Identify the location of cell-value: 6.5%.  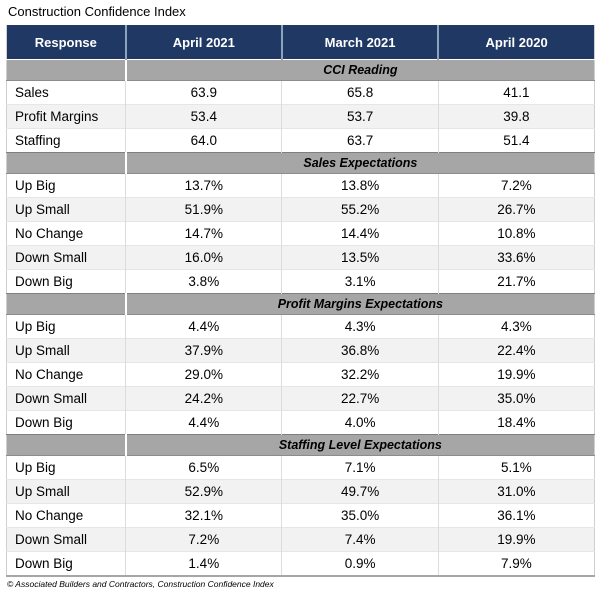
(203, 467).